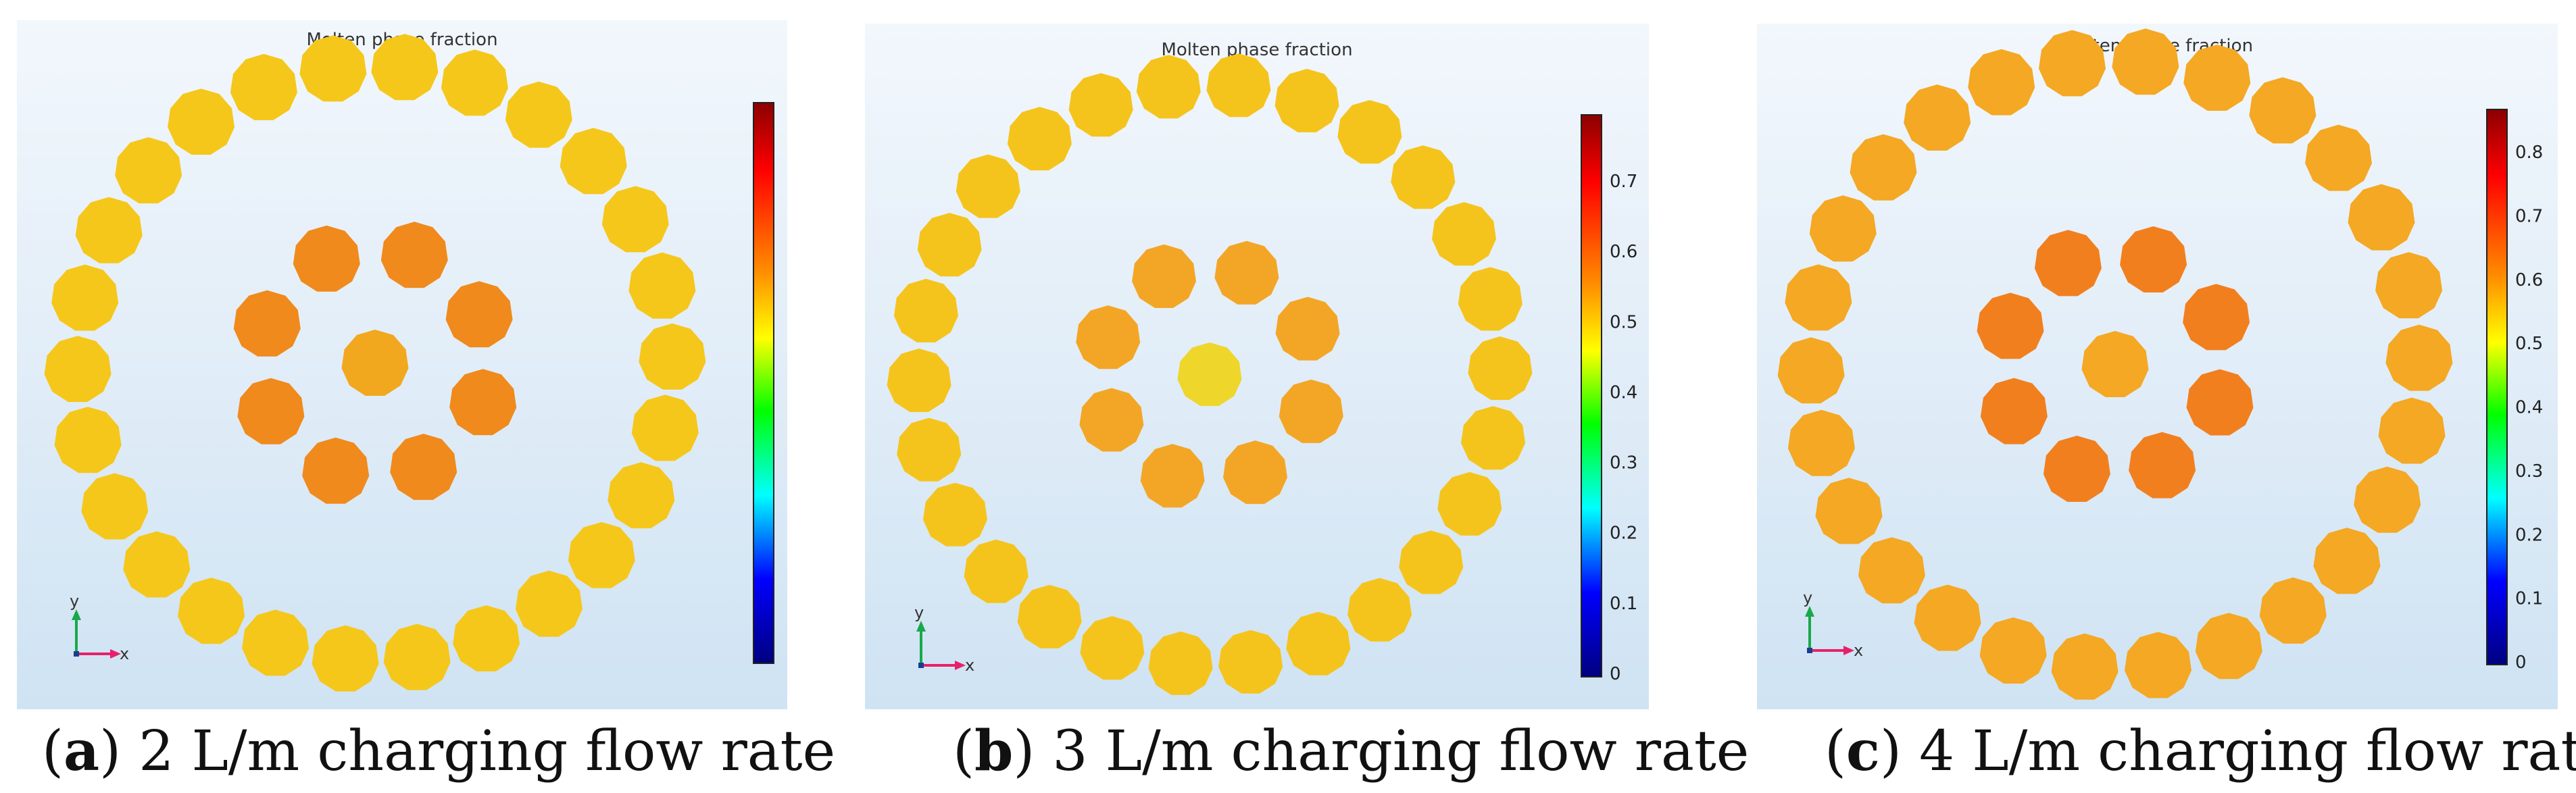  I want to click on caption-letter: b, so click(994, 752).